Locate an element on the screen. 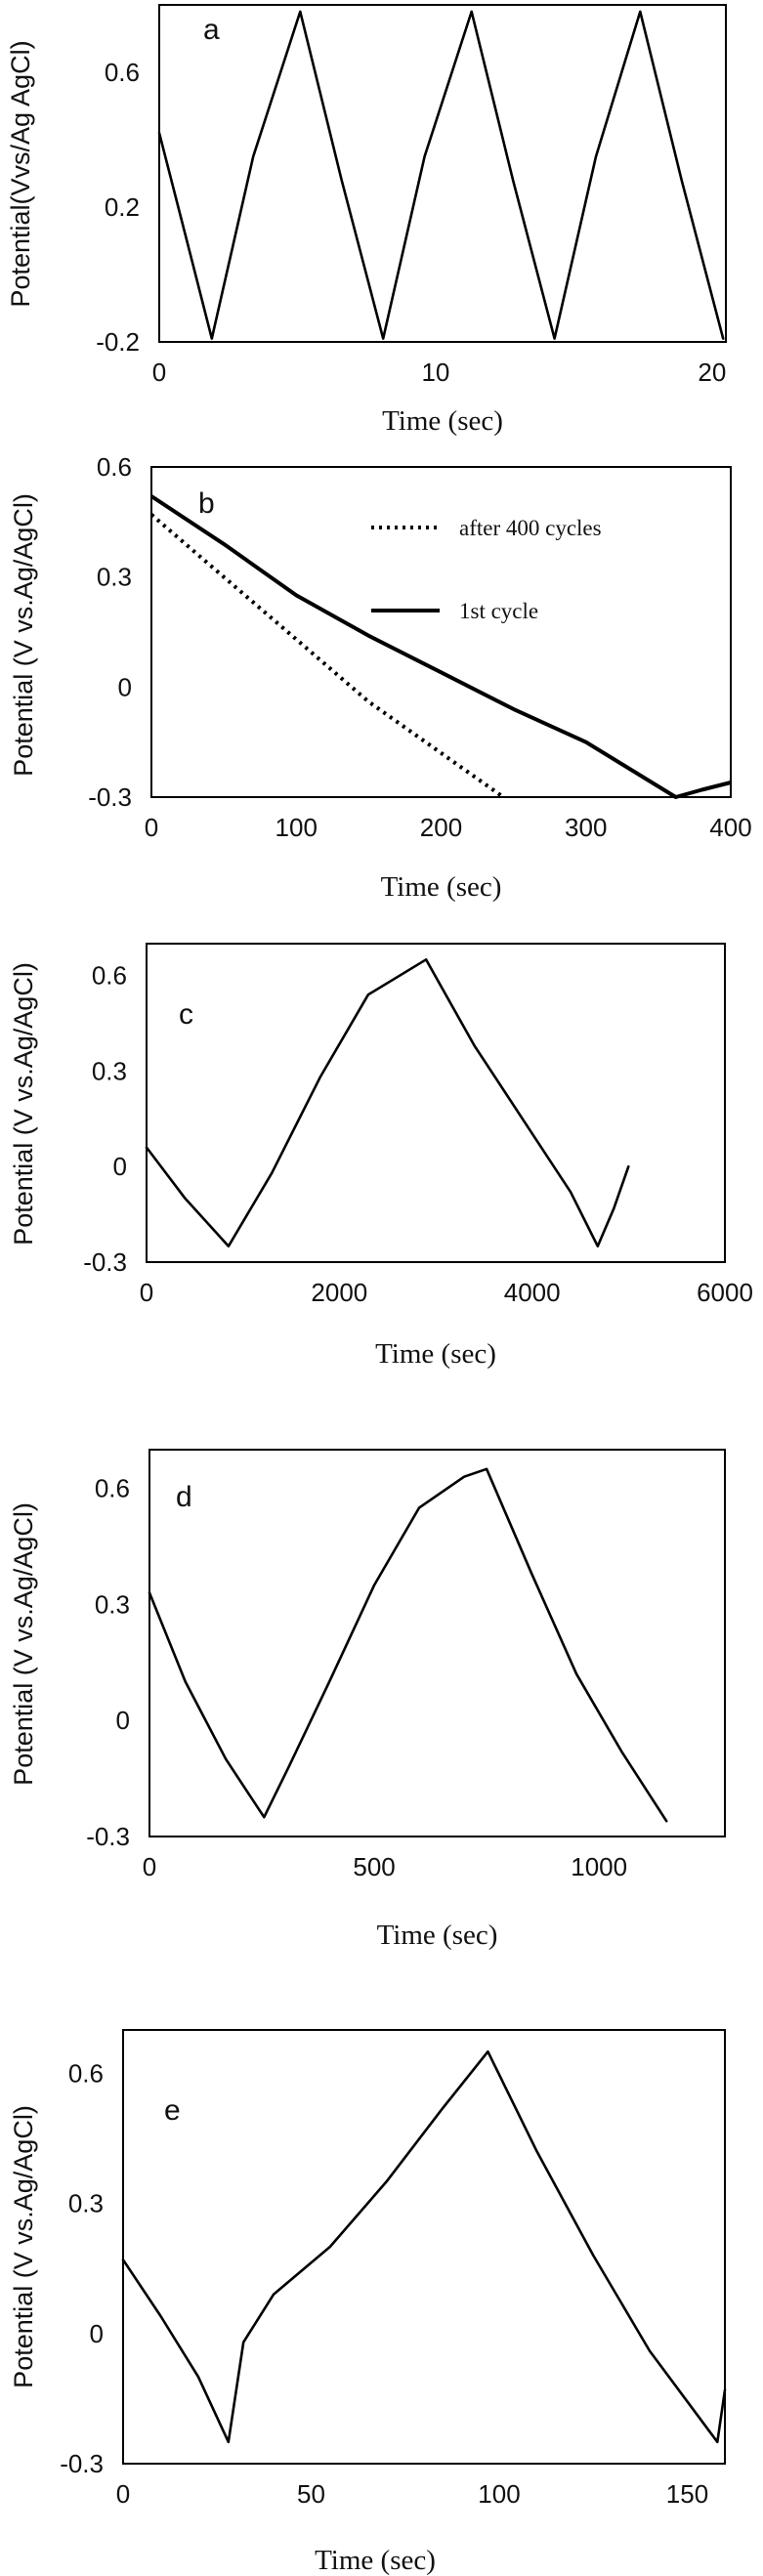 The image size is (763, 2576). chart-a-y-tick-label: 0.2 is located at coordinates (122, 207).